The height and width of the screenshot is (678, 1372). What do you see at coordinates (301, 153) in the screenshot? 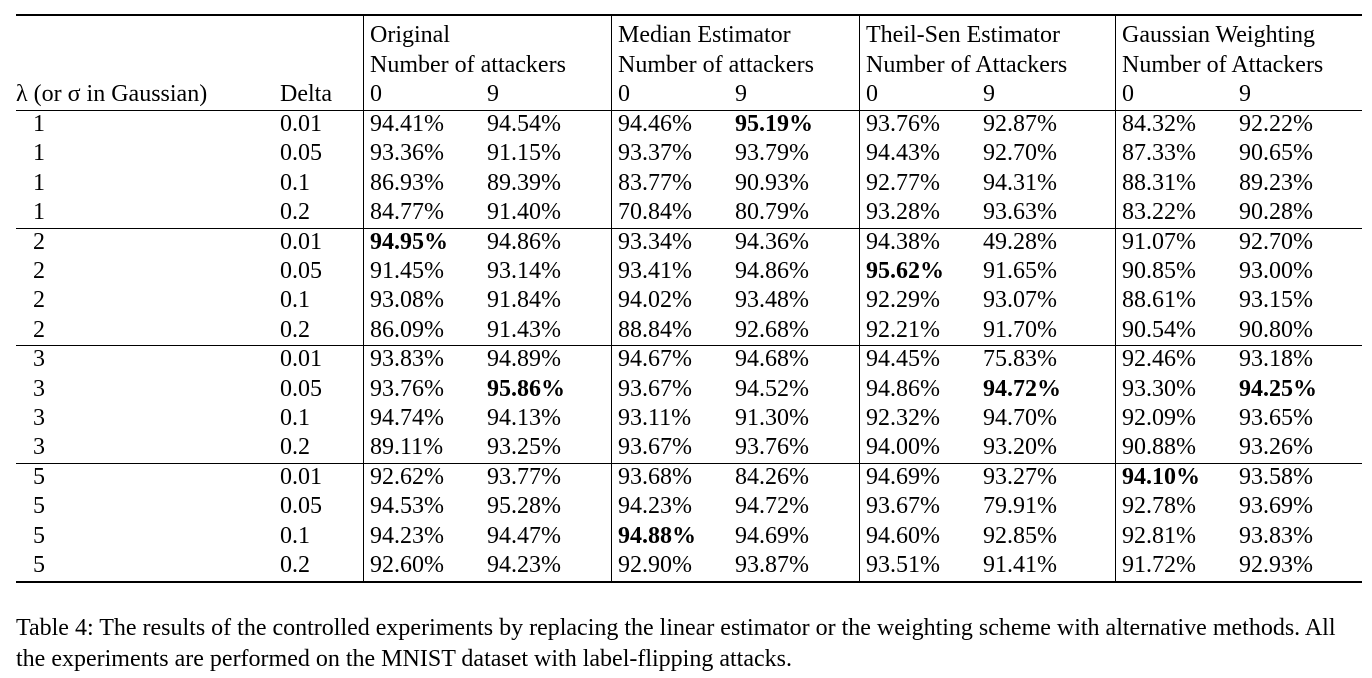
I see `row-delta: 0.05` at bounding box center [301, 153].